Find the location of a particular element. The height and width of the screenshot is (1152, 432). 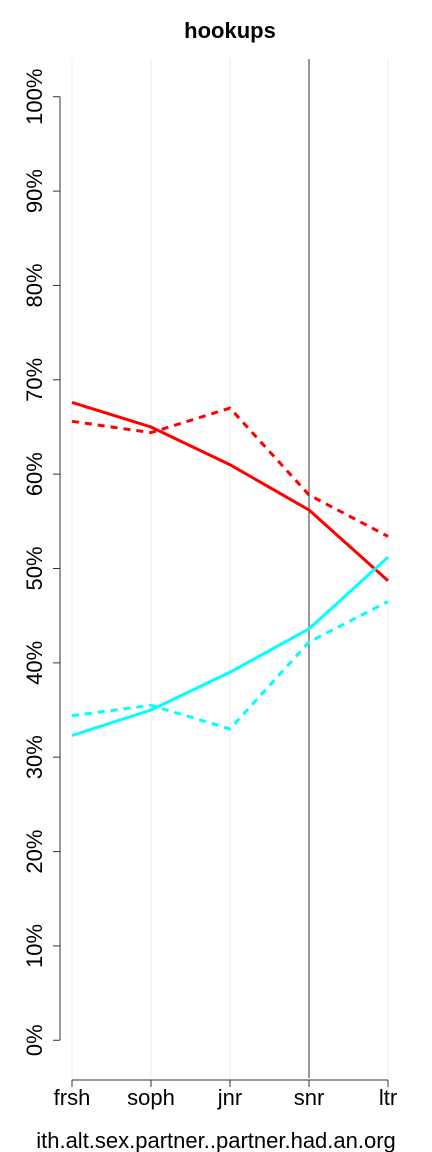

y-tick-label: 10% is located at coordinates (34, 946).